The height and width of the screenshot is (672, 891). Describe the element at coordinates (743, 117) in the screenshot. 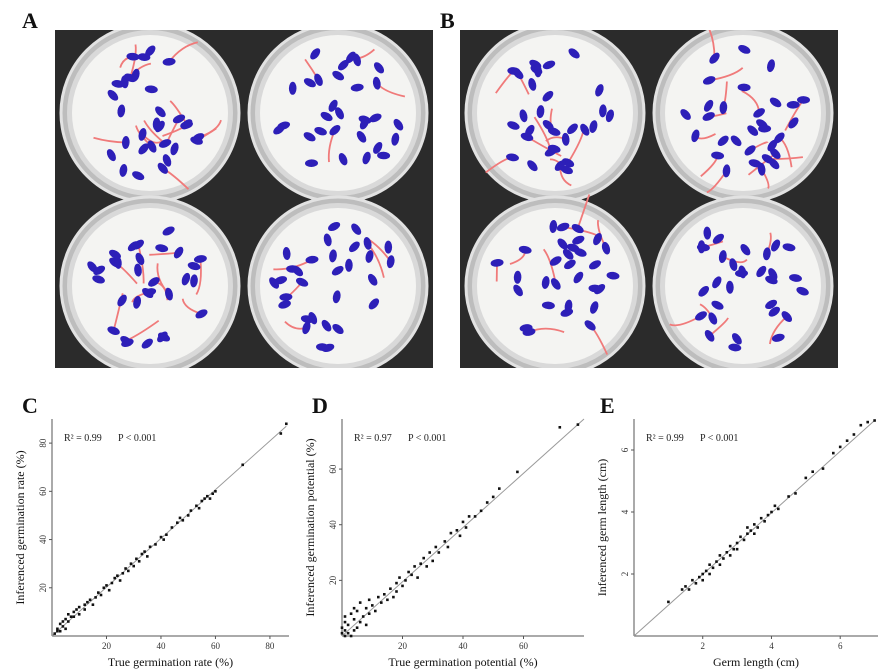

I see `petri-dish` at that location.